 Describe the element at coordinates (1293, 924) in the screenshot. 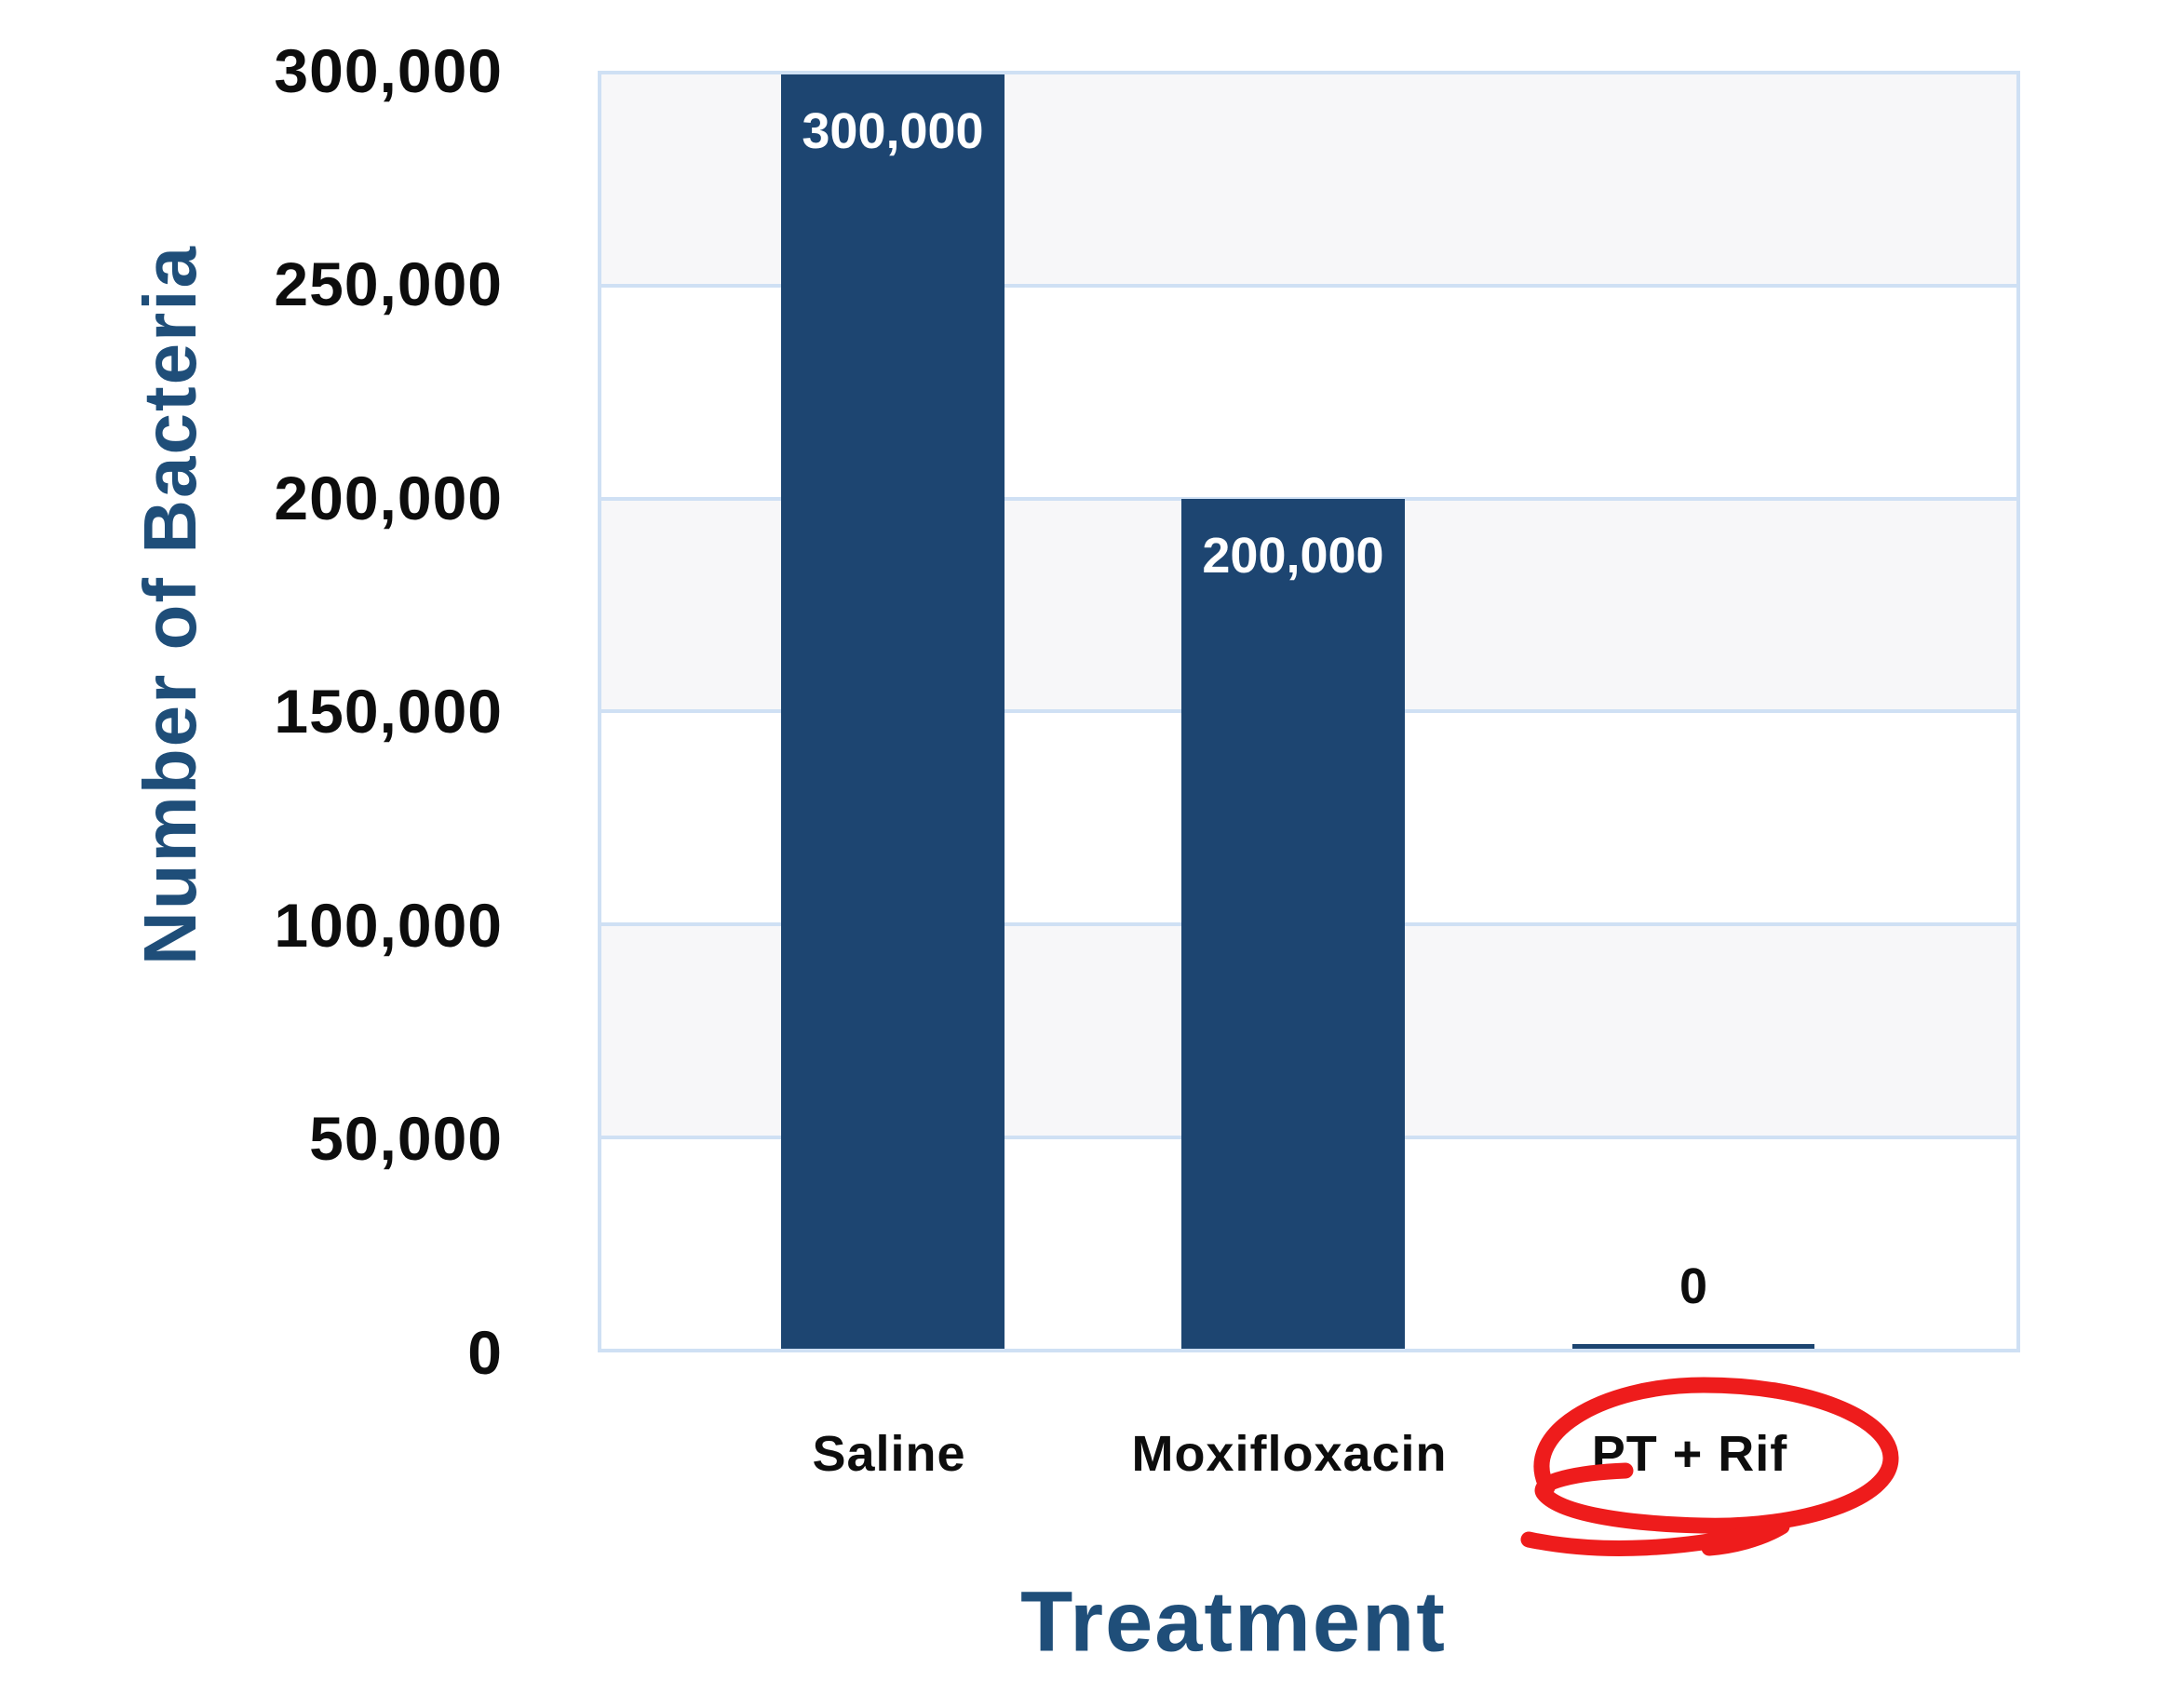

I see `bar-moxifloxacin: 200,000` at that location.